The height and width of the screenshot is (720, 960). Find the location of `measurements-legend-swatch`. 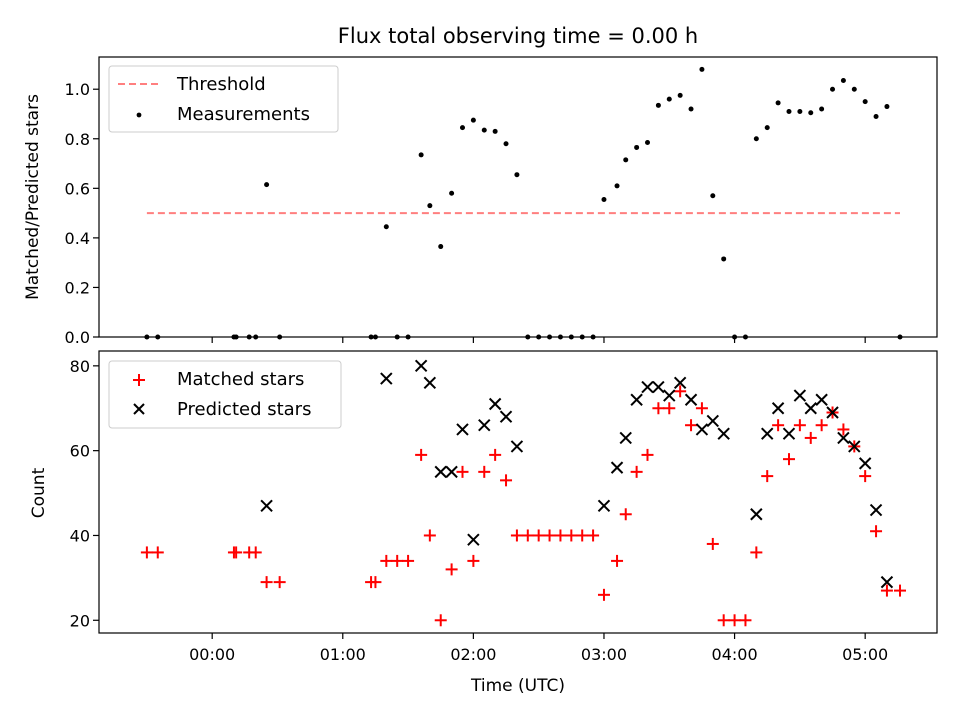

measurements-legend-swatch is located at coordinates (139, 115).